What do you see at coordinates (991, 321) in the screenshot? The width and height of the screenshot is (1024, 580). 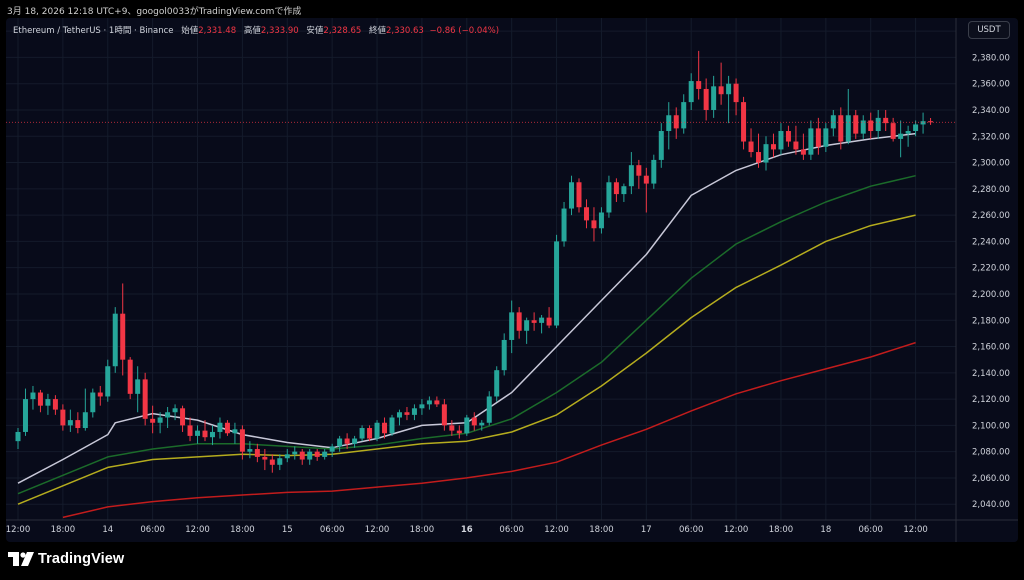 I see `price-tick-label: 2,180.00` at bounding box center [991, 321].